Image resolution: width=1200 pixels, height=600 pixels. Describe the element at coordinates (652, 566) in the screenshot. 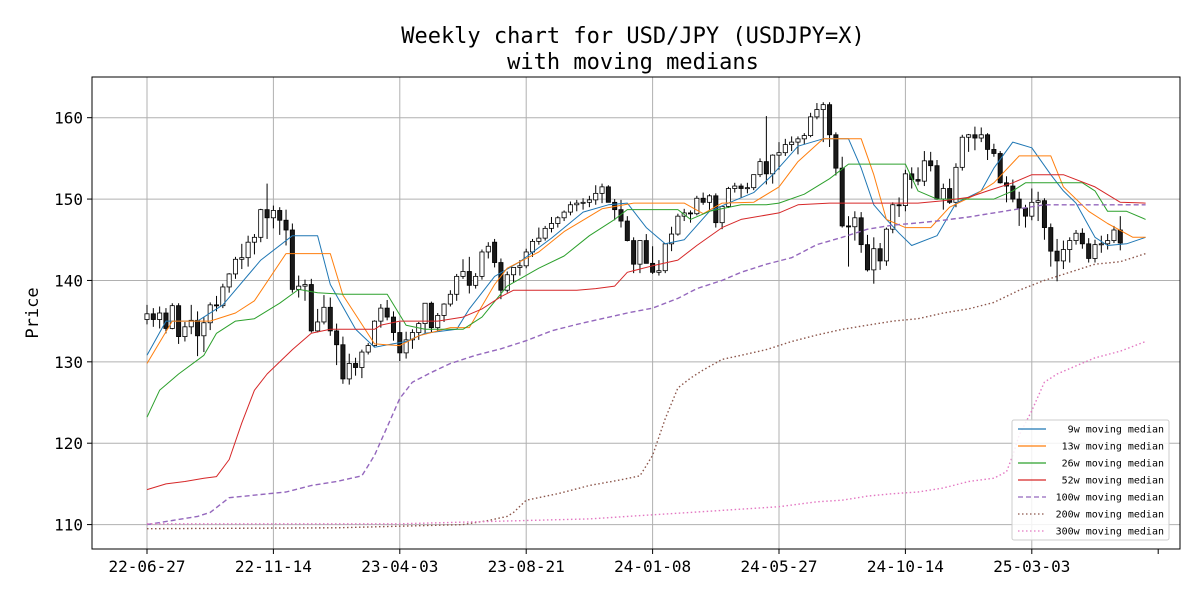

I see `x-tick-label: 24-01-08` at that location.